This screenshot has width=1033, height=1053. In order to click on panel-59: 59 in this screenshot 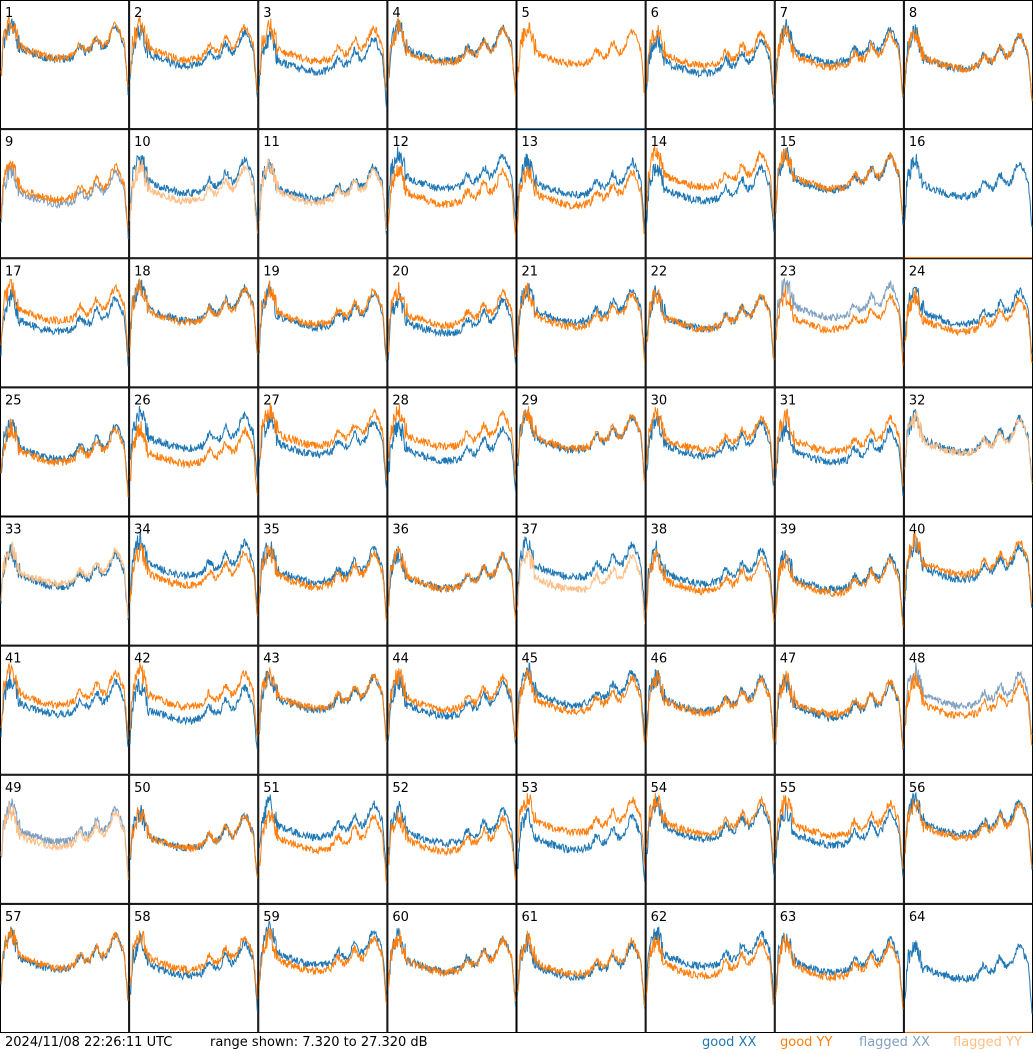, I will do `click(323, 968)`.